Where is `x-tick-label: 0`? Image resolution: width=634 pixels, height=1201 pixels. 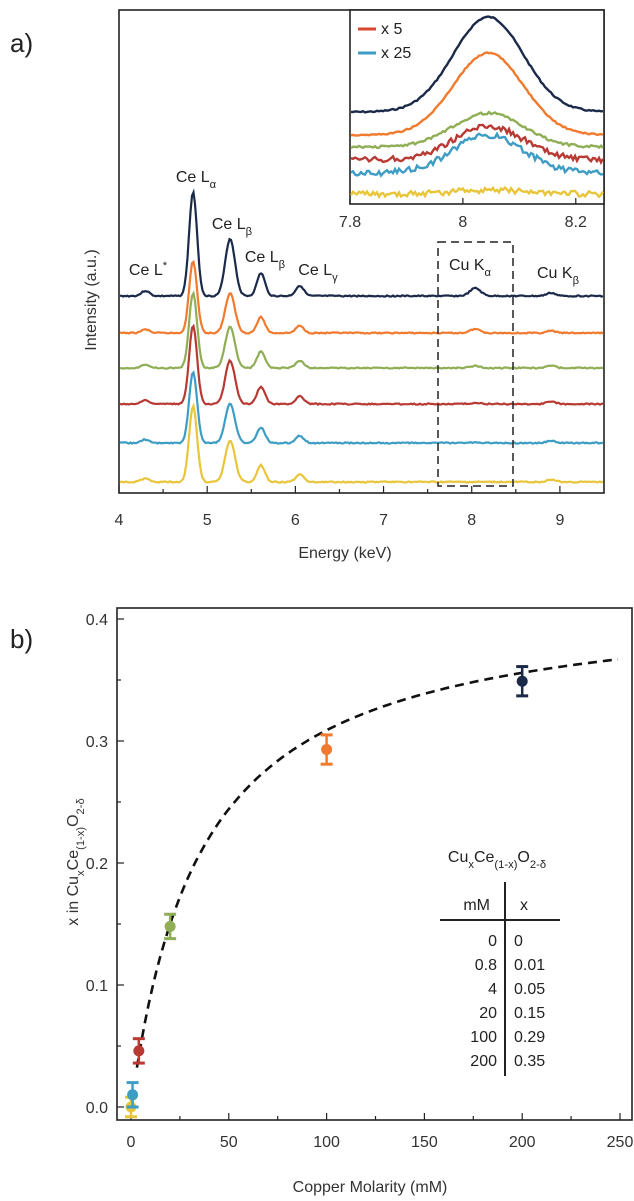 x-tick-label: 0 is located at coordinates (131, 1142).